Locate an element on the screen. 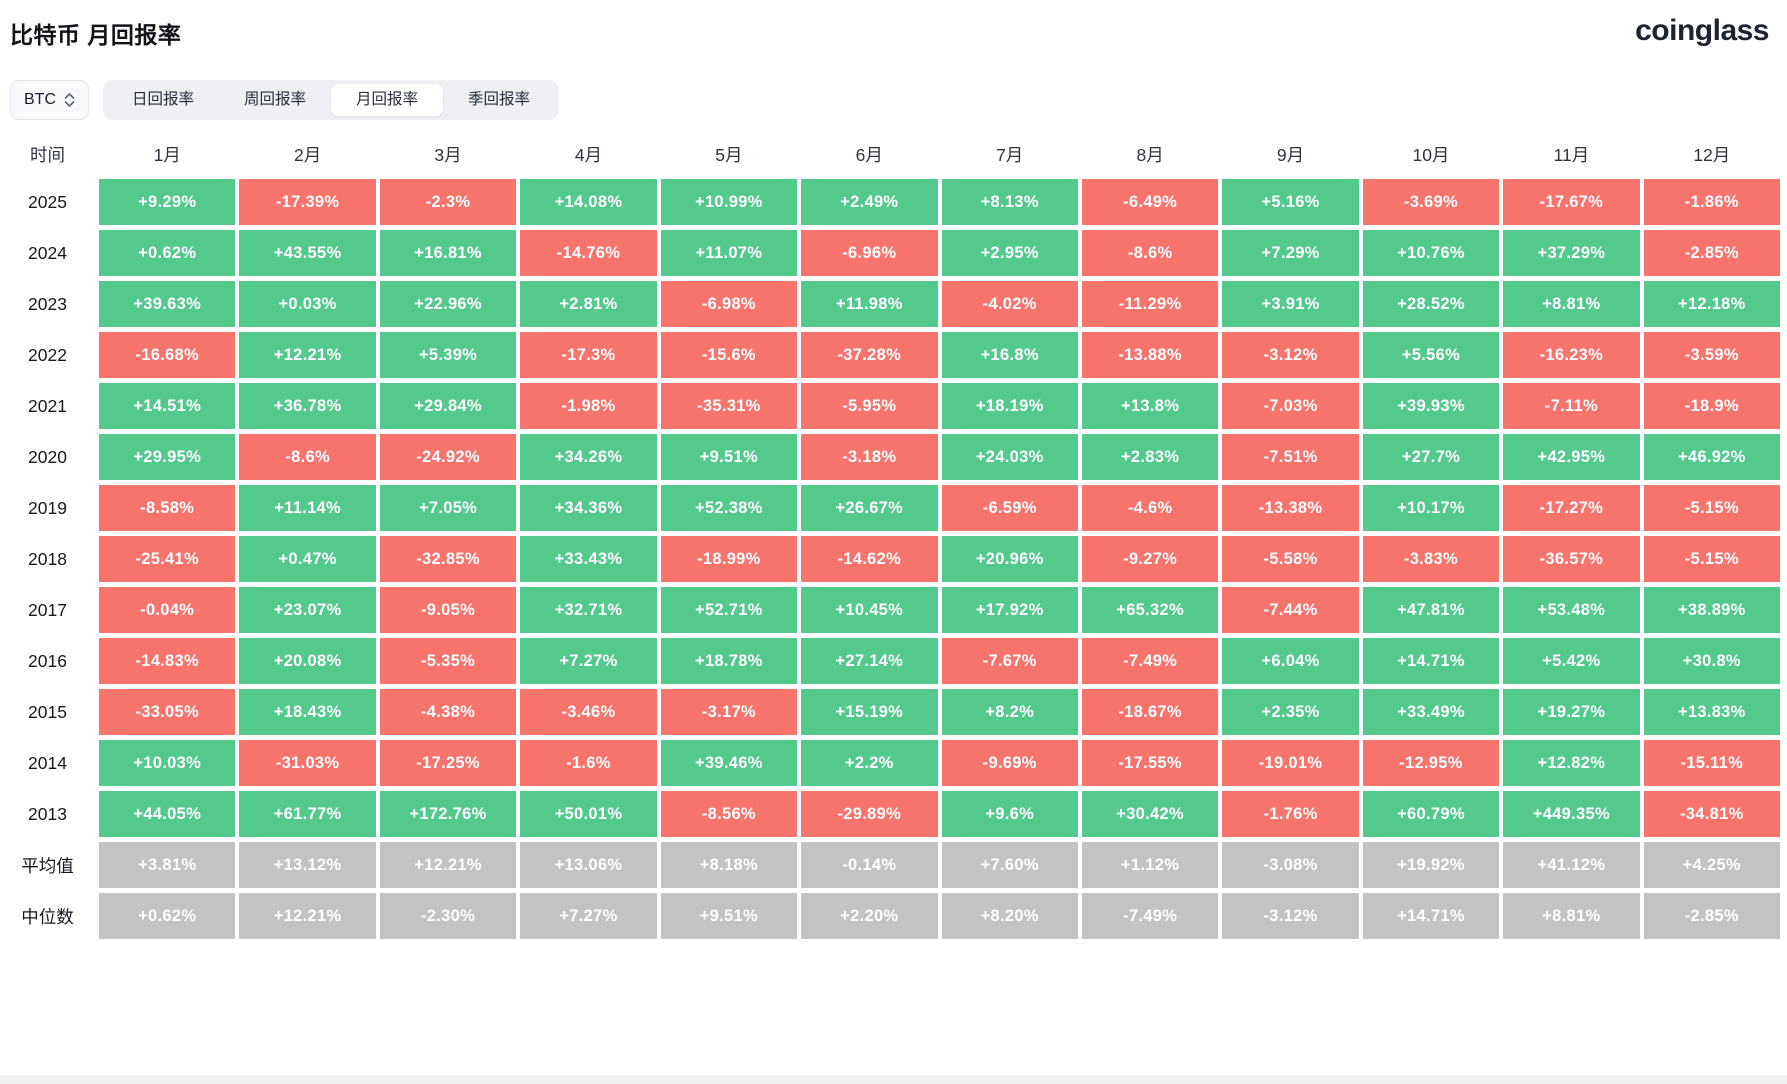 The width and height of the screenshot is (1787, 1084). return-cell: +8.81% is located at coordinates (1571, 916).